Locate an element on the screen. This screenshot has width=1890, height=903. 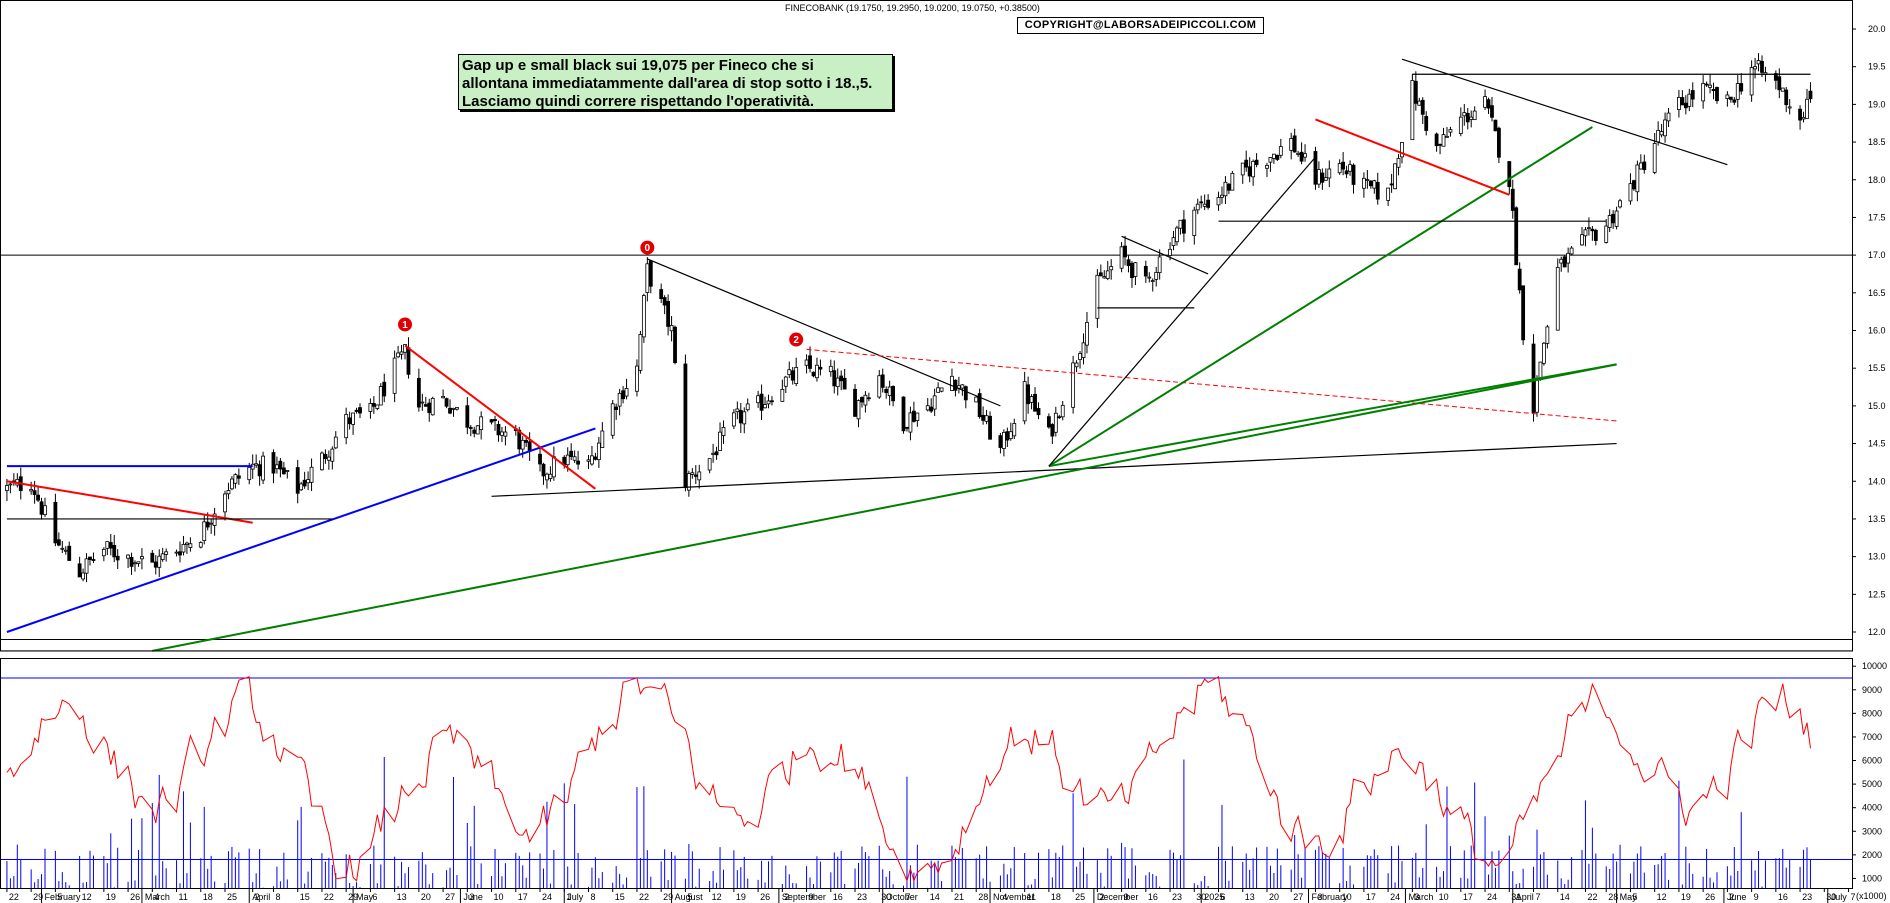
day-tick-label: 16 is located at coordinates (1153, 897).